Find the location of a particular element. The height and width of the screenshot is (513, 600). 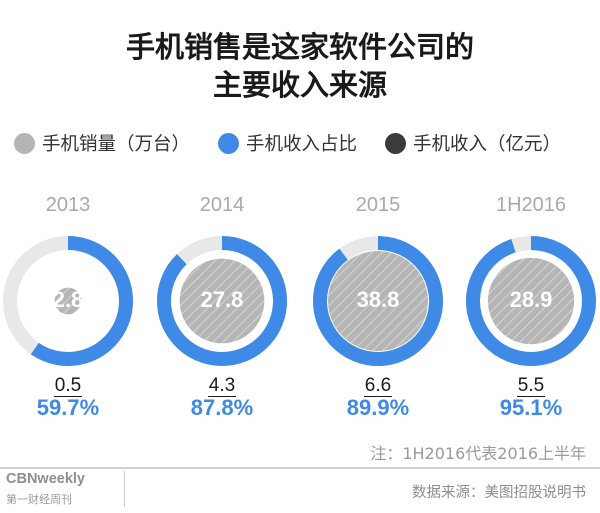

revenue-value-label: 5.5 is located at coordinates (531, 386).